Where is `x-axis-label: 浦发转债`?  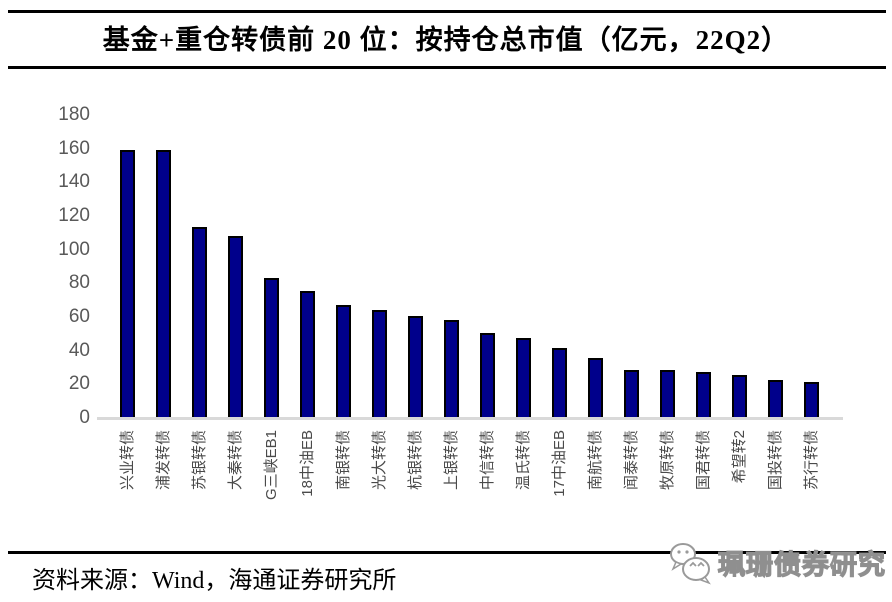
x-axis-label: 浦发转债 is located at coordinates (163, 460).